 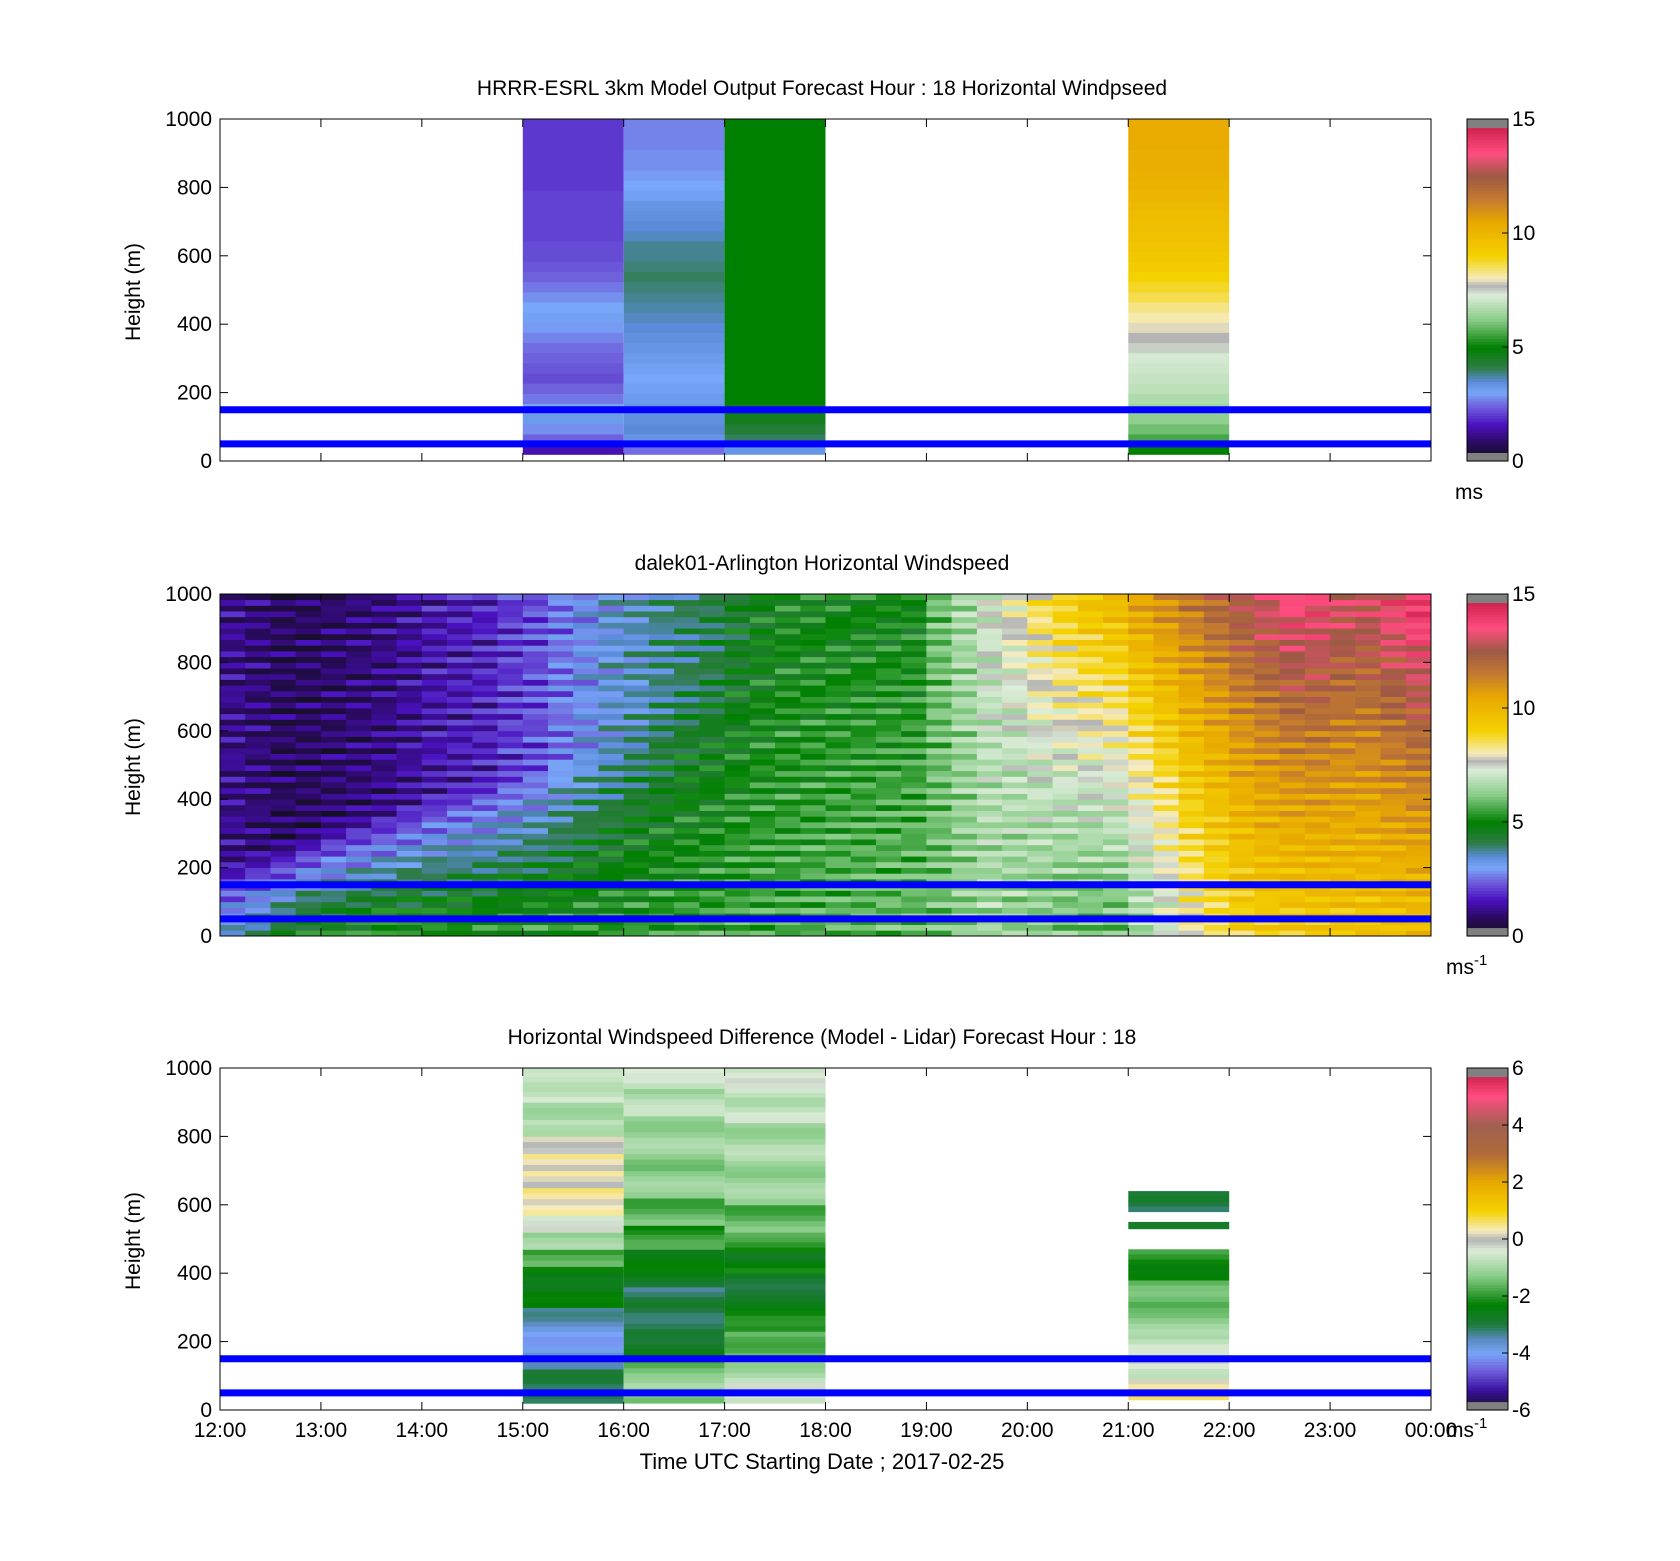 What do you see at coordinates (133, 292) in the screenshot?
I see `panel-1-ylabel: Height (m)` at bounding box center [133, 292].